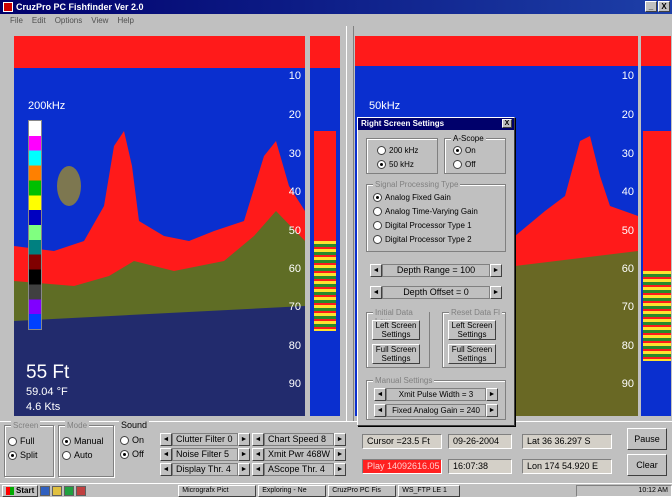 The width and height of the screenshot is (672, 497). I want to click on signal-digital-2-radio: Digital Processor Type 2, so click(422, 239).